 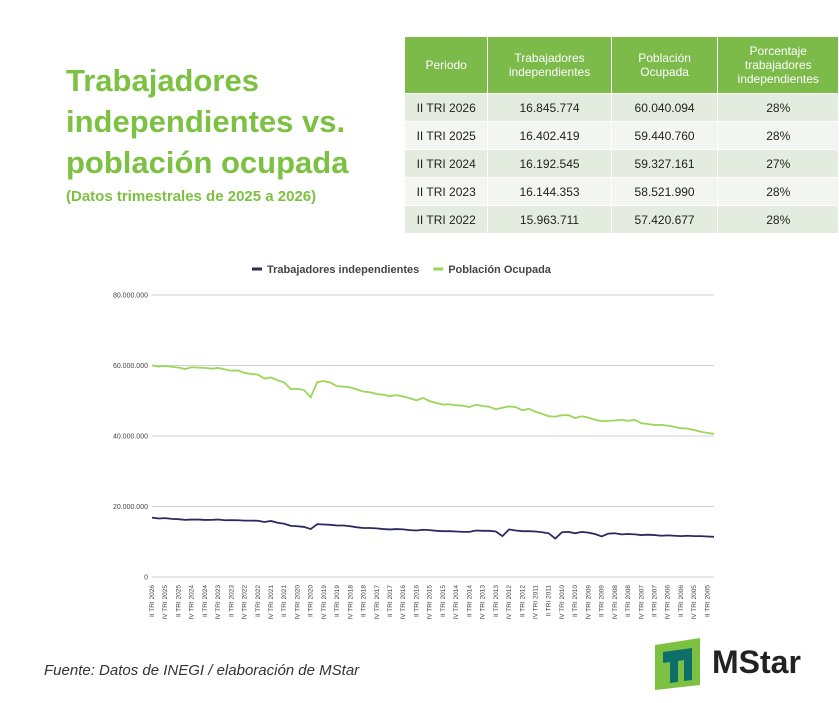 I want to click on x-tick-label: IV TRI 2018, so click(x=350, y=602).